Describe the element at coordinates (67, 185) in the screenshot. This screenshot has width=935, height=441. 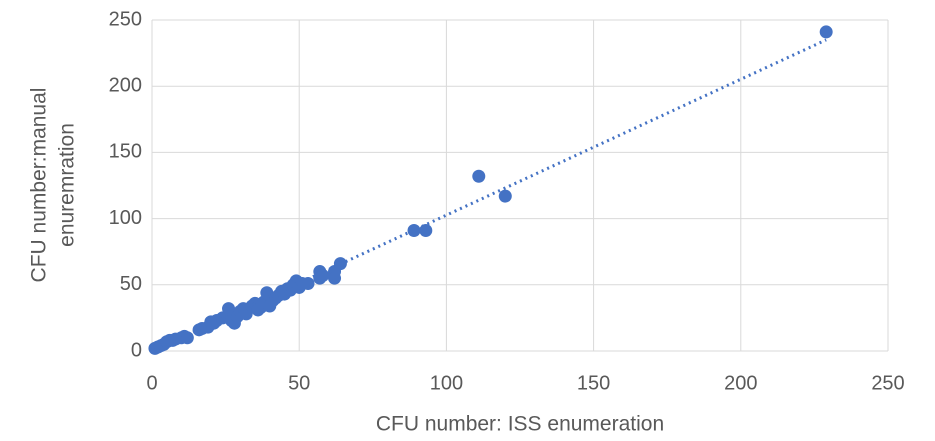
I see `y-axis-title: enuremration` at that location.